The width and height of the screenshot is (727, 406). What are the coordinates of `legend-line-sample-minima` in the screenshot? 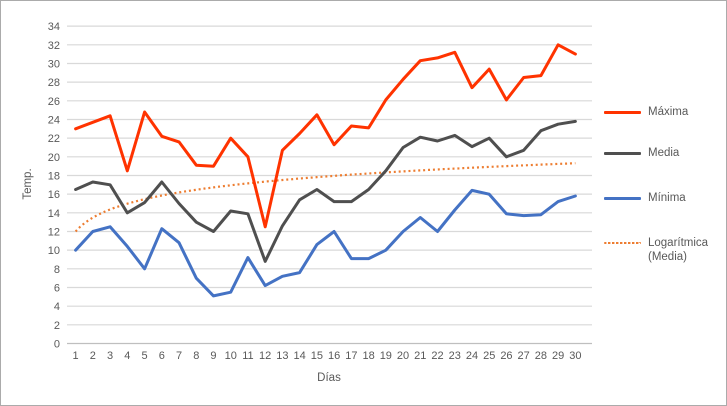 It's located at (622, 198).